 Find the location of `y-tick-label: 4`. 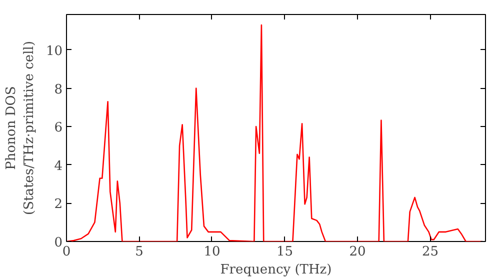

y-tick-label: 4 is located at coordinates (58, 166).